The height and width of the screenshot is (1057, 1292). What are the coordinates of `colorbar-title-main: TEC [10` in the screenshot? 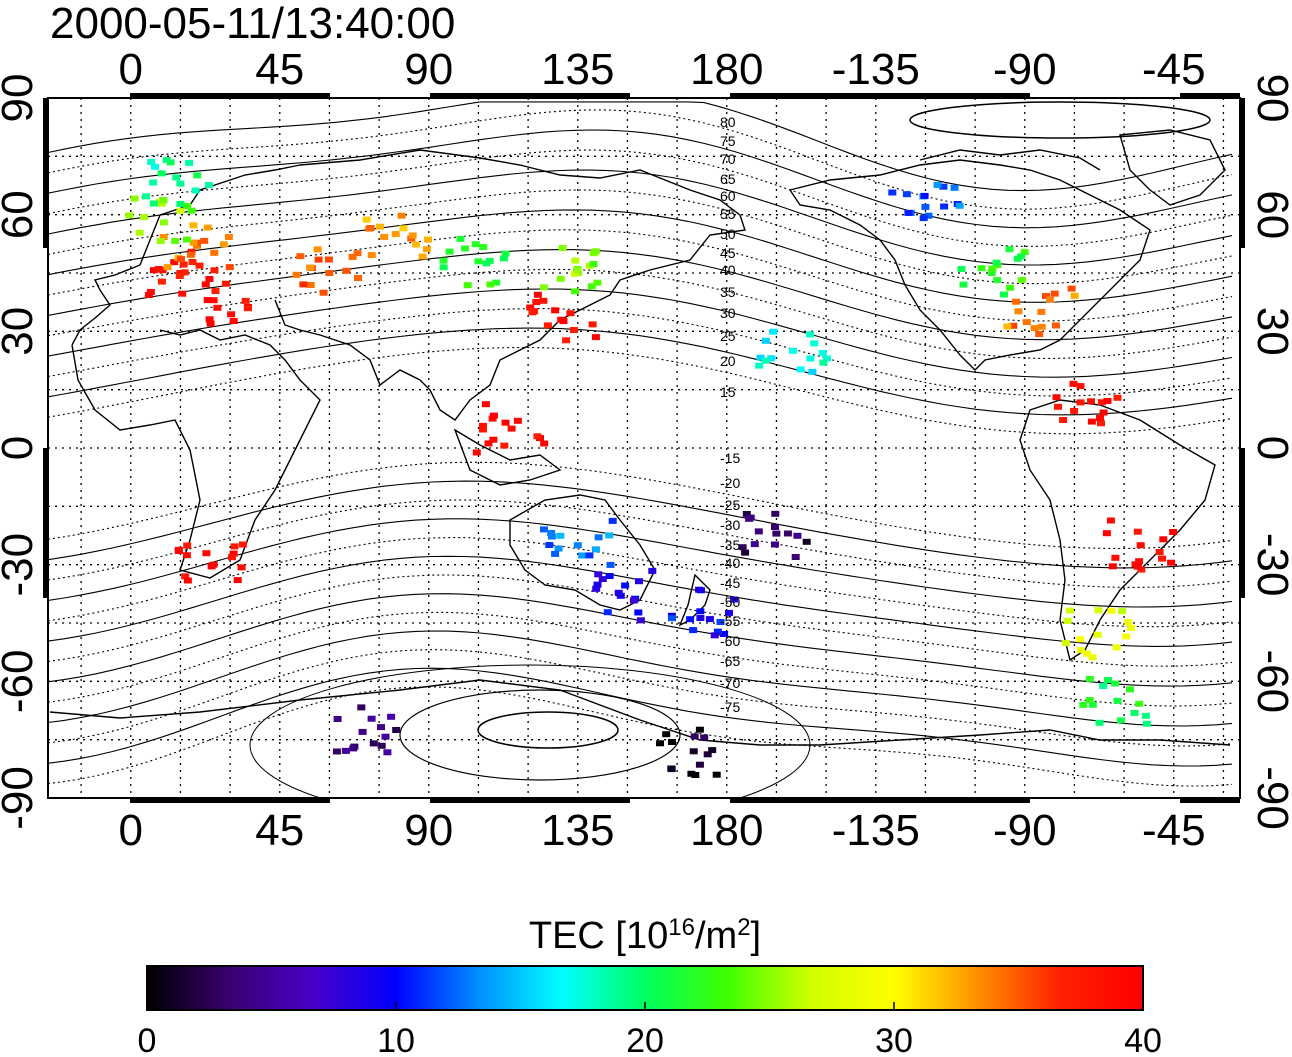 It's located at (598, 936).